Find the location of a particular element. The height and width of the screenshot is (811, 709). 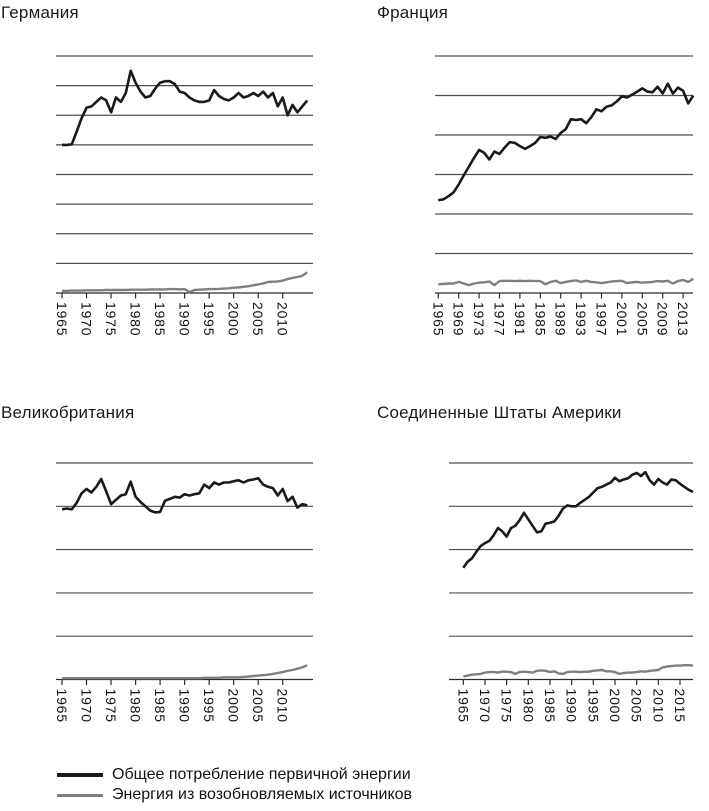

chart-title-uk: Великобритания is located at coordinates (68, 412).